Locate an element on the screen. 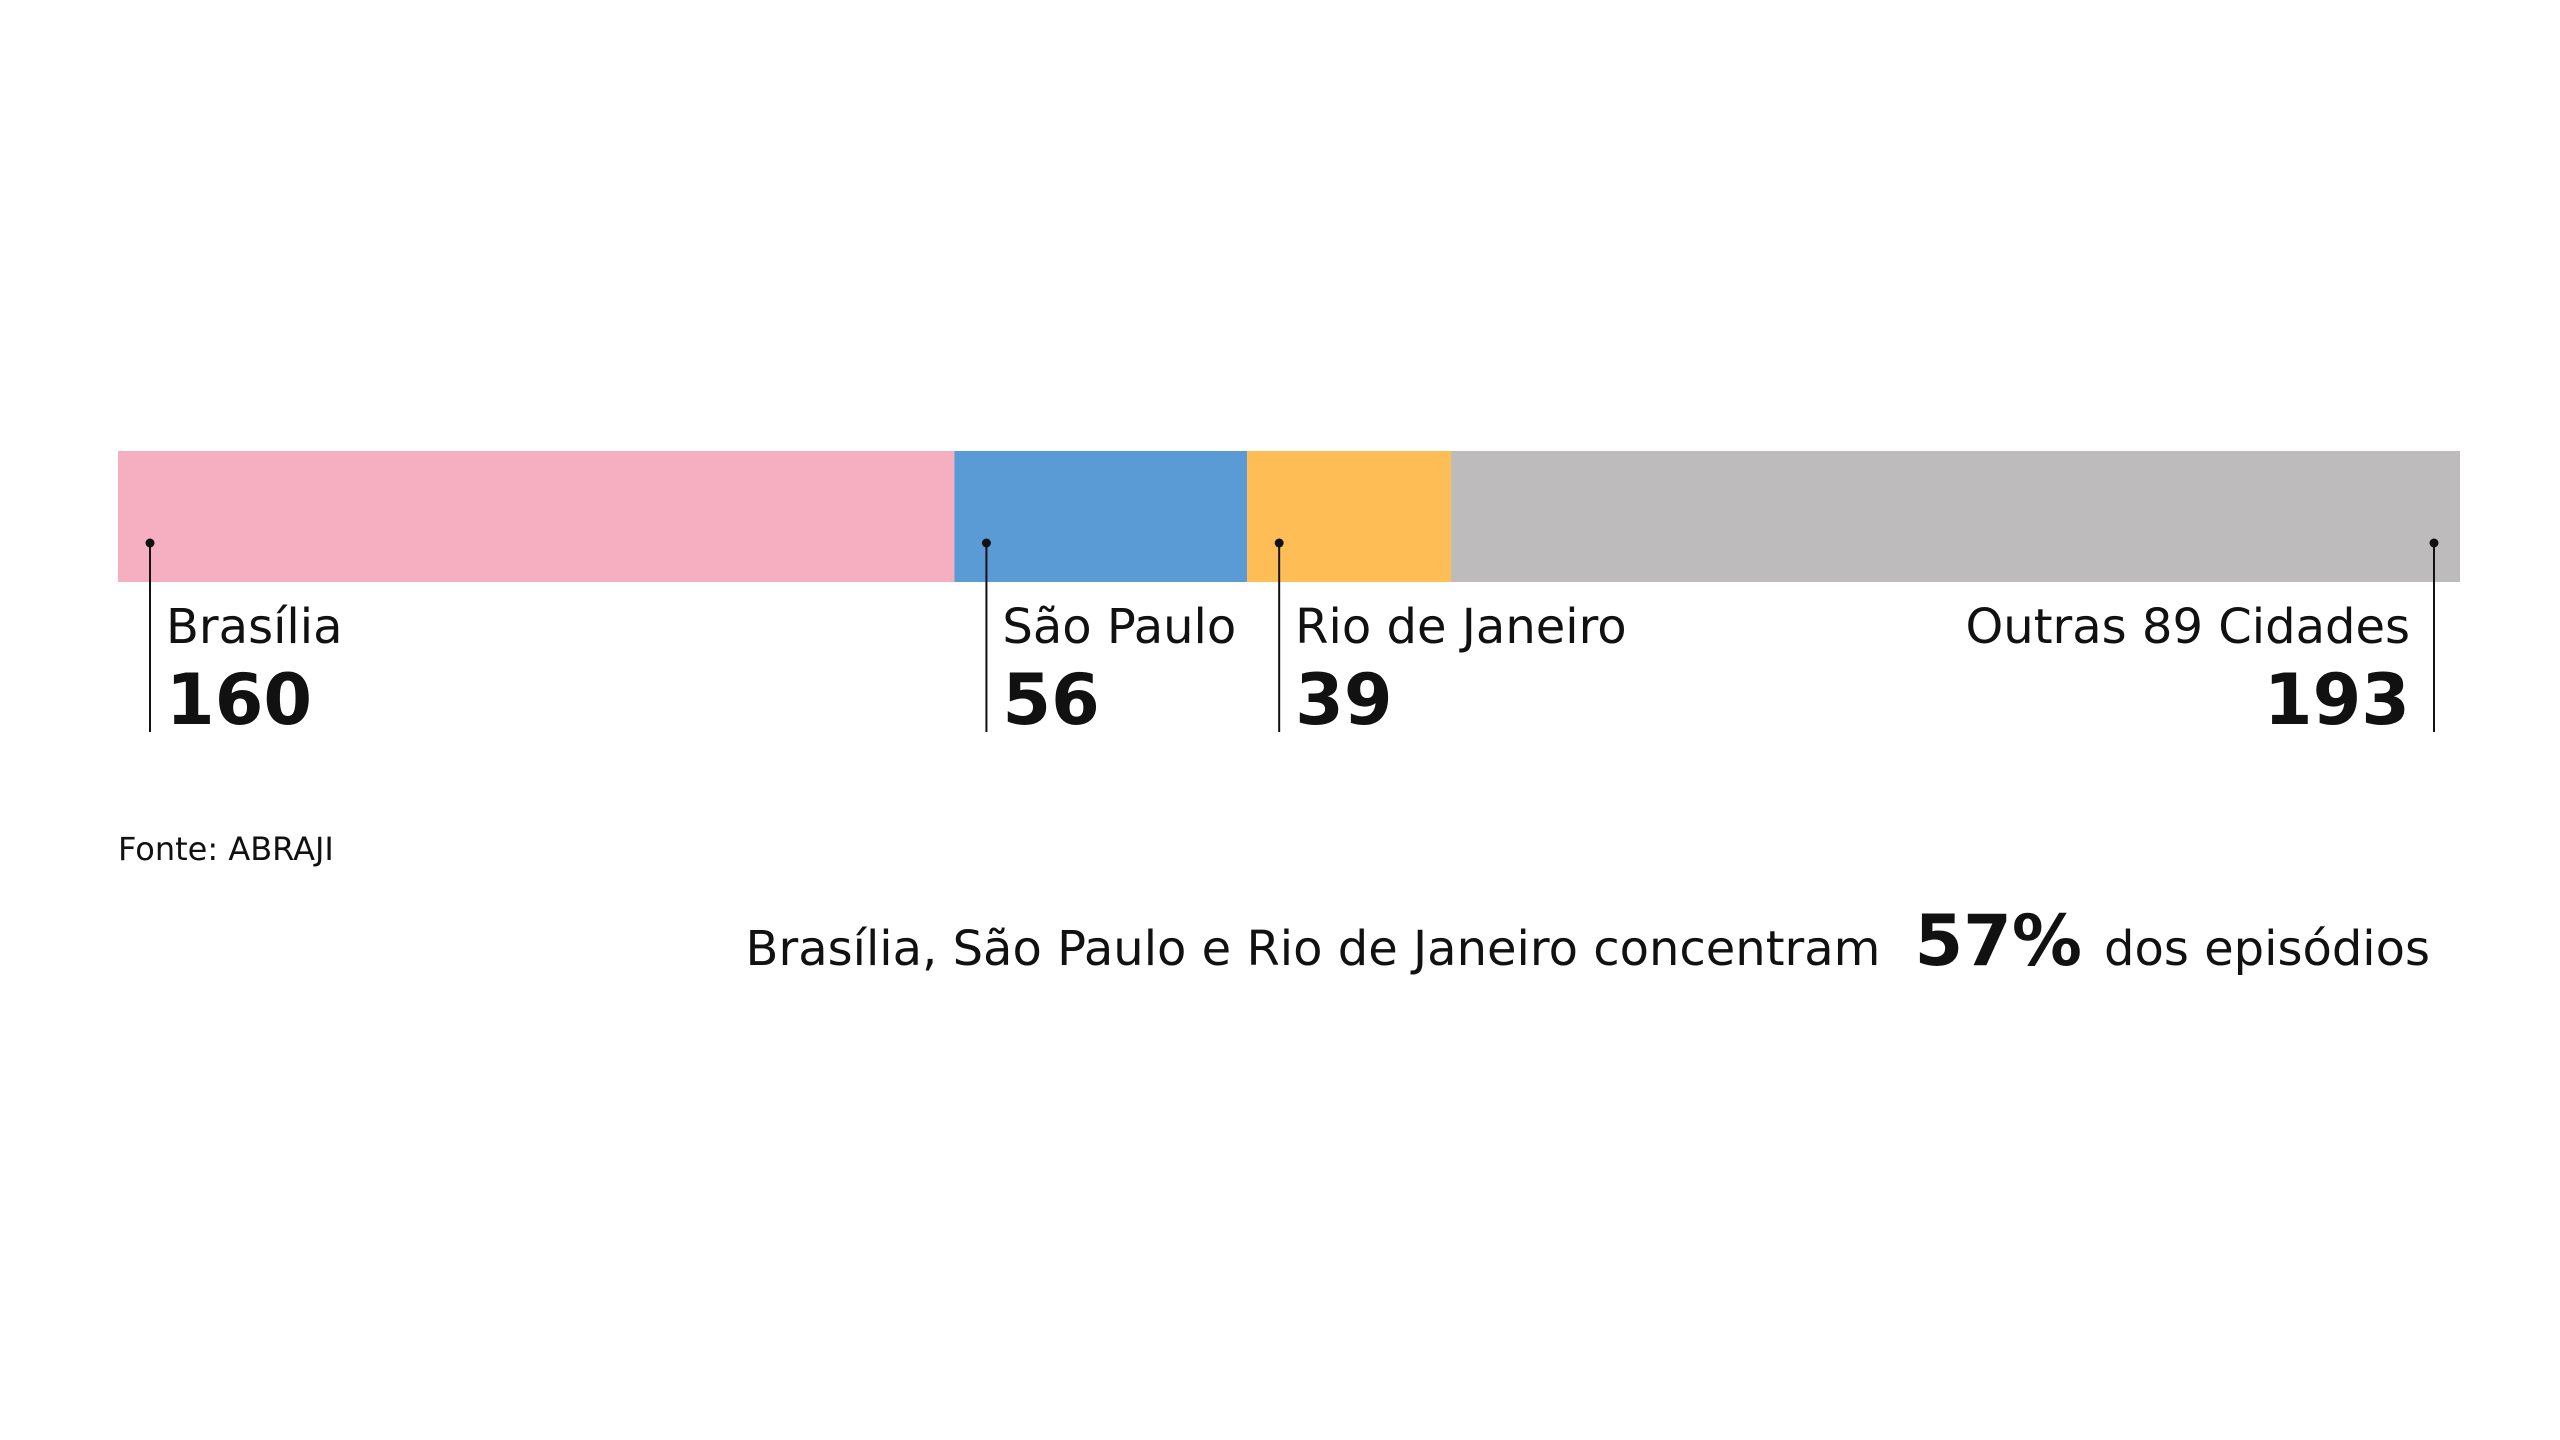 The height and width of the screenshot is (1440, 2560). segment-label-rio-de-janeiro: Rio de Janeiro is located at coordinates (1460, 627).